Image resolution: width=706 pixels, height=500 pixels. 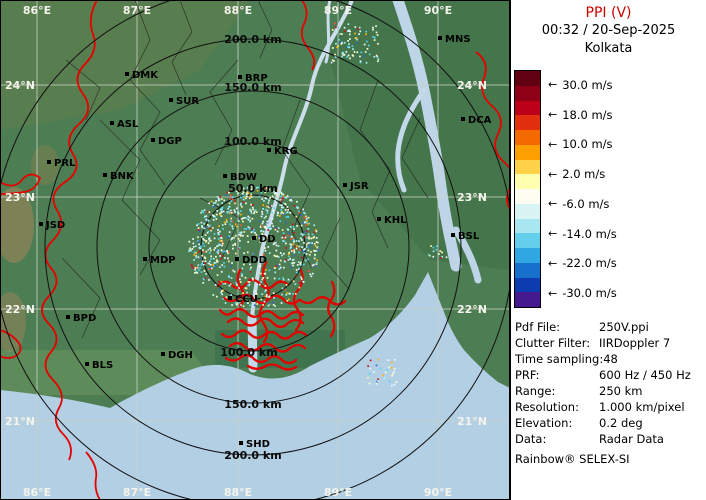 I want to click on station-label: DGH, so click(x=180, y=355).